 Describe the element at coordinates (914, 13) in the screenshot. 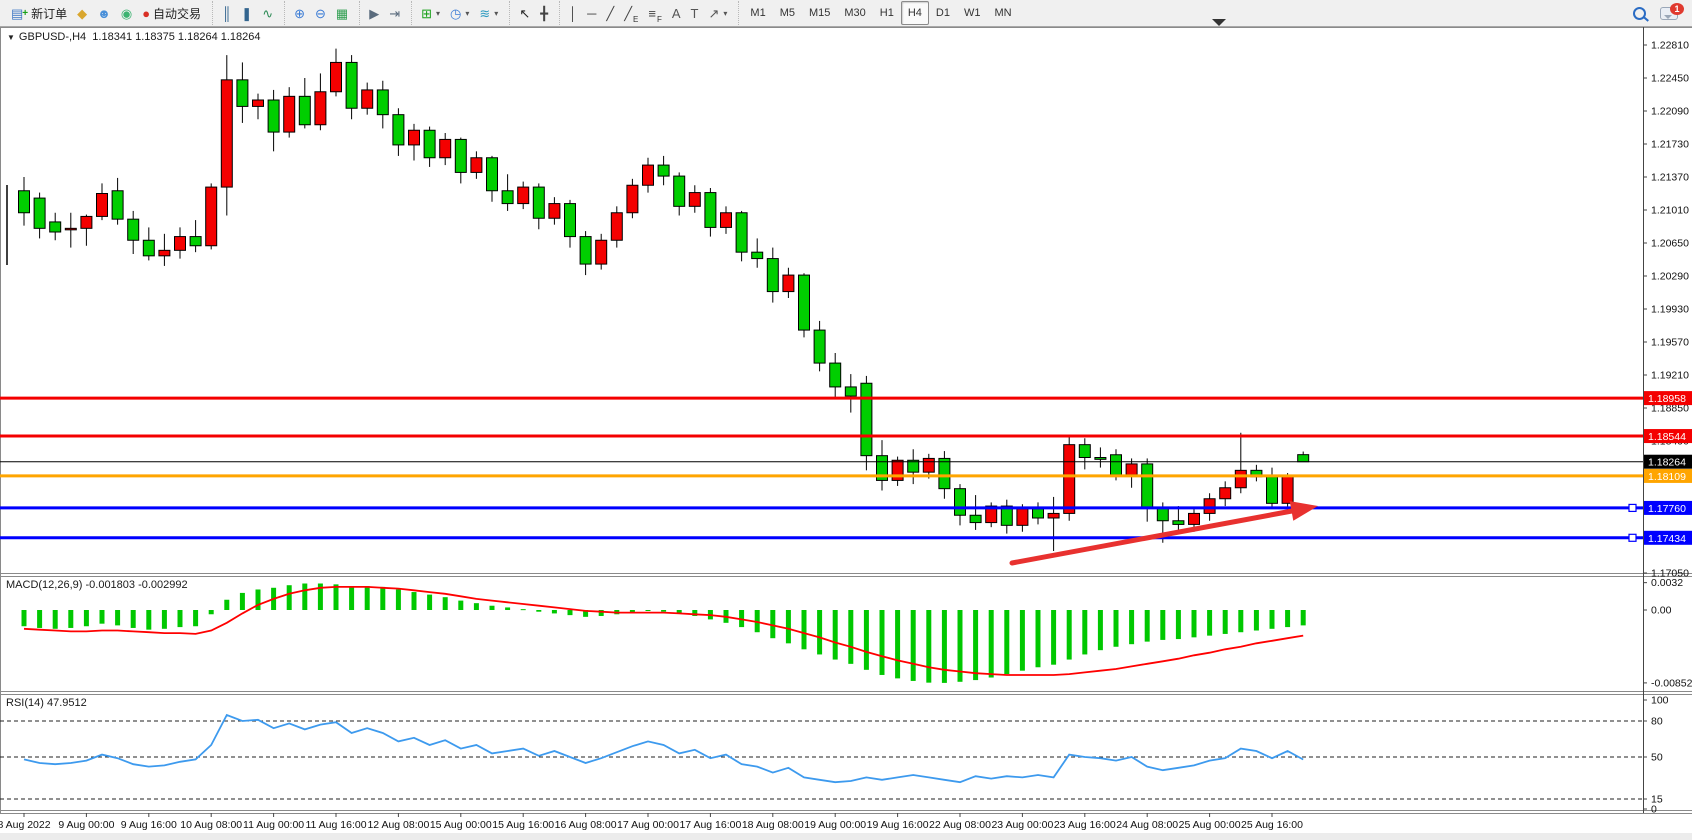

I see `timeframe-h4-button: H4` at that location.